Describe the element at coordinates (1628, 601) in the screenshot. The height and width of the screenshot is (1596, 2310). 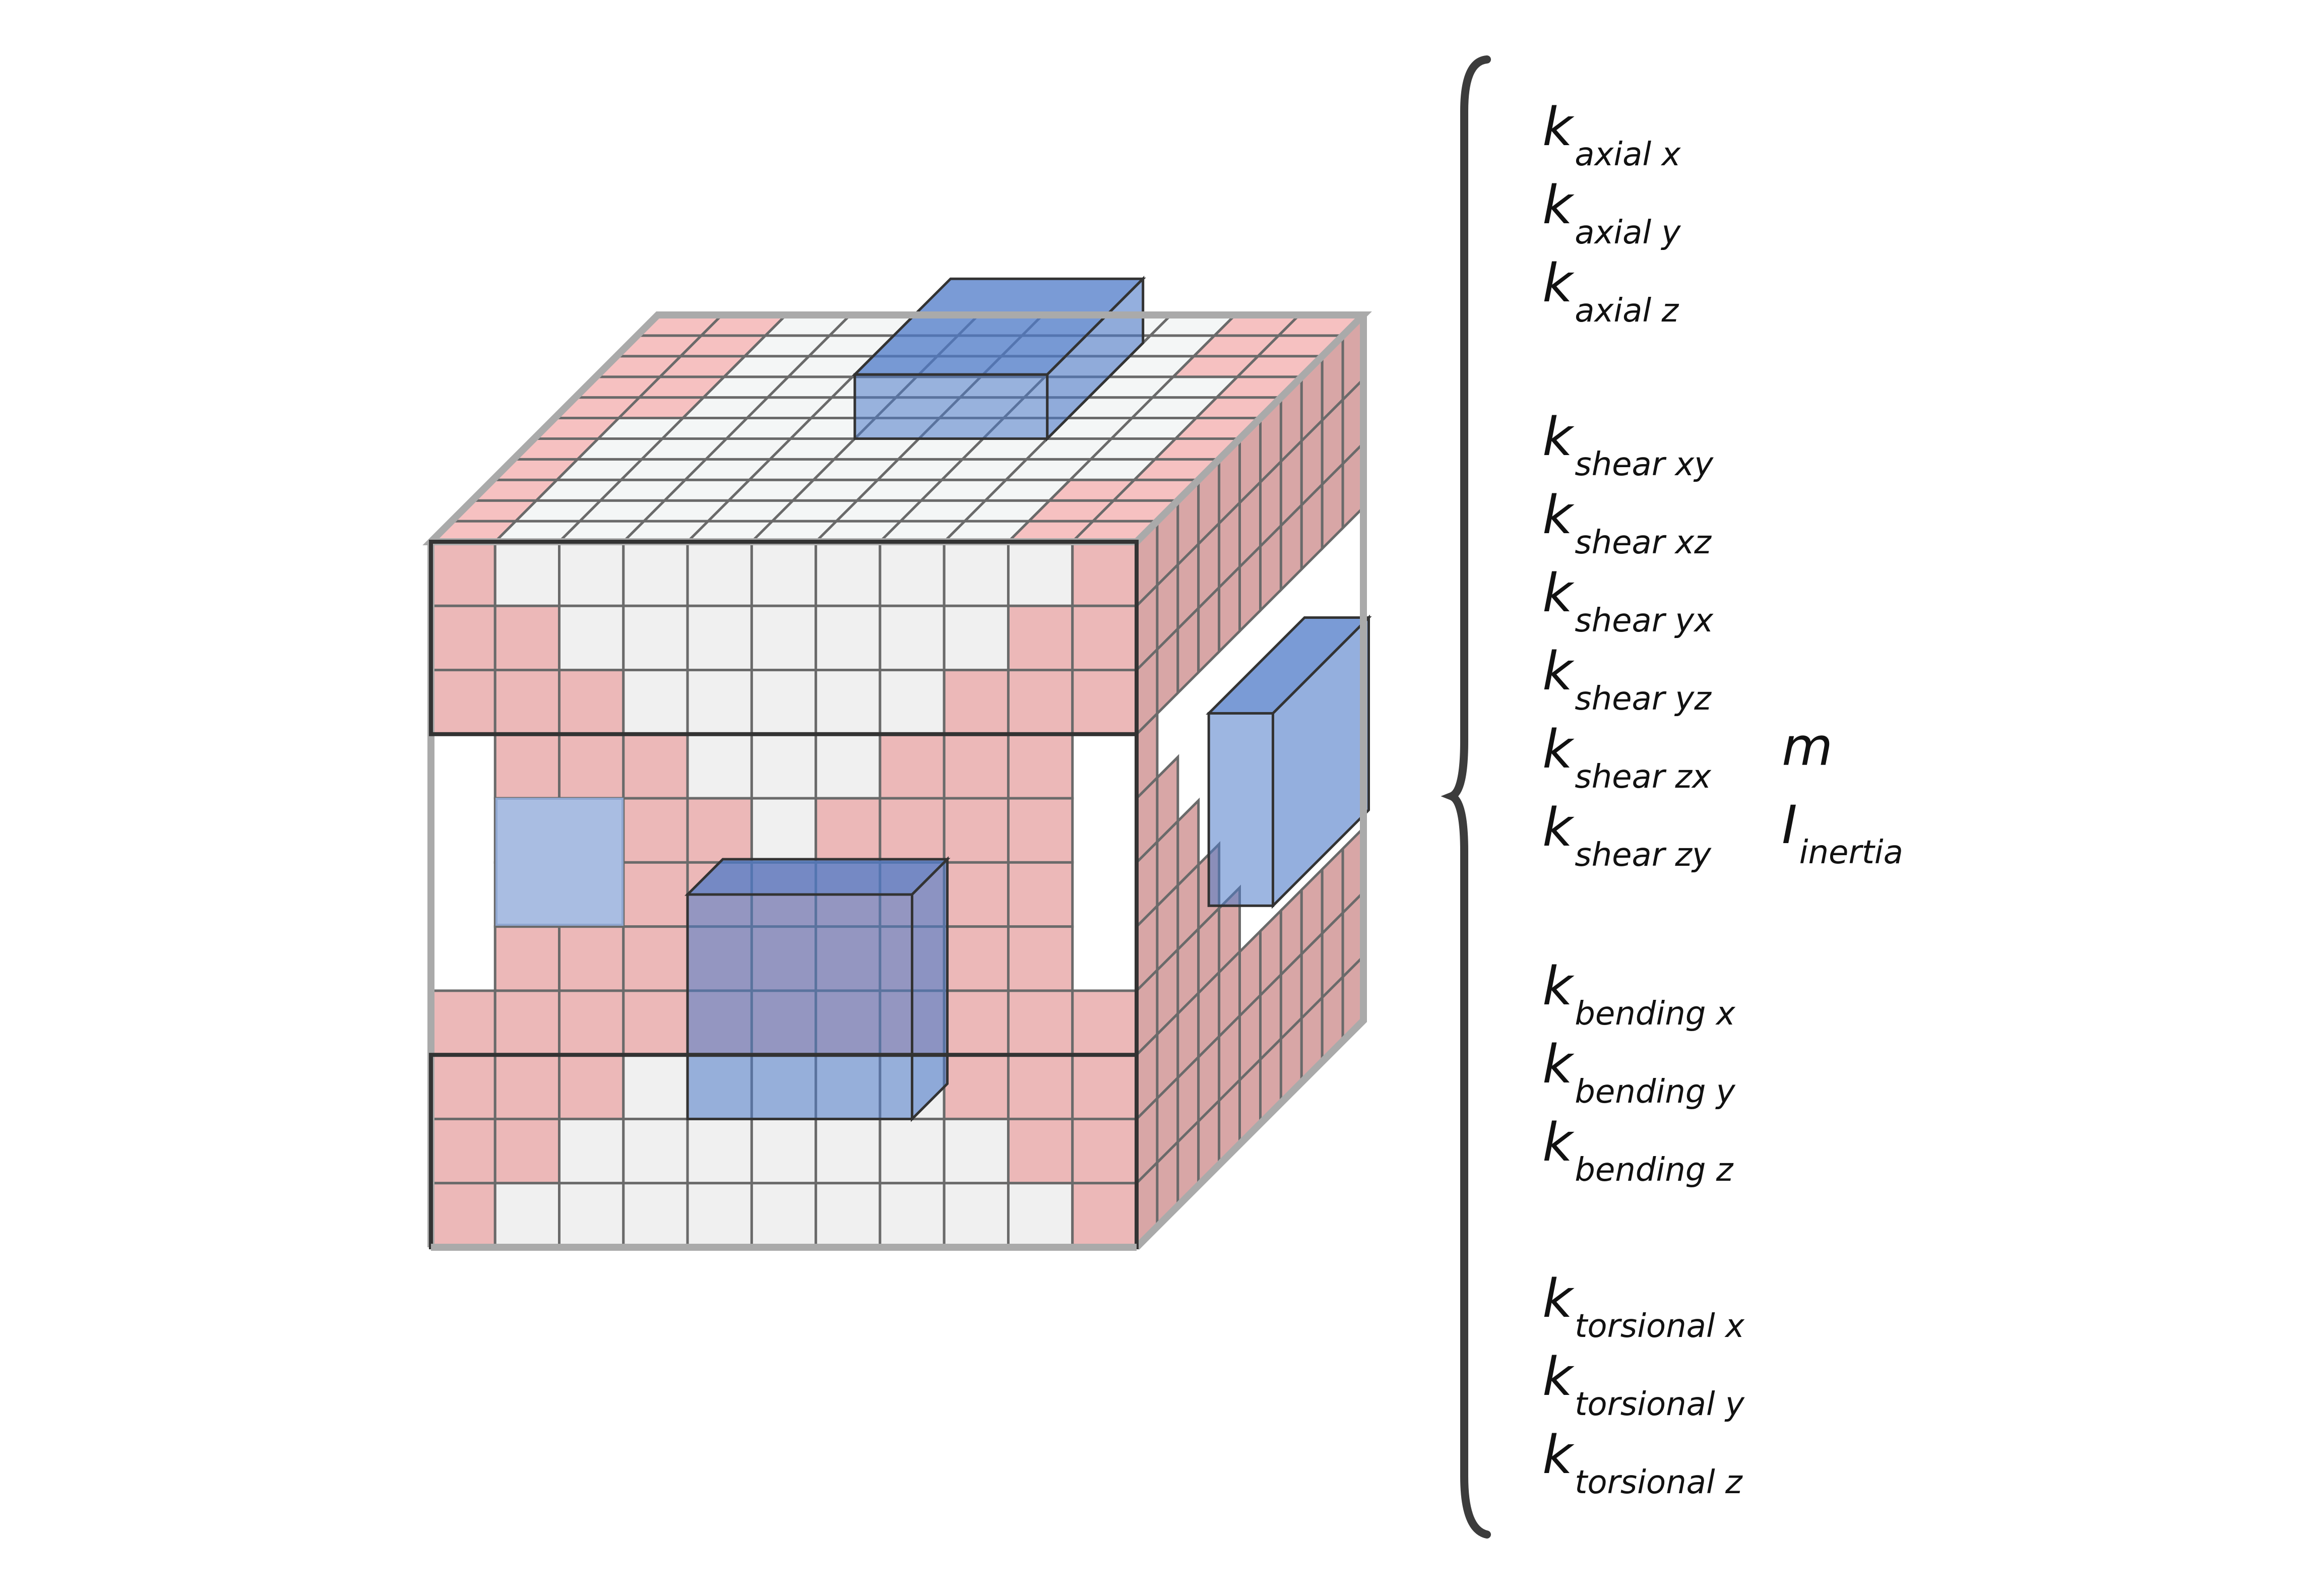
I see `label-k-shear-yx: kshear yx` at that location.